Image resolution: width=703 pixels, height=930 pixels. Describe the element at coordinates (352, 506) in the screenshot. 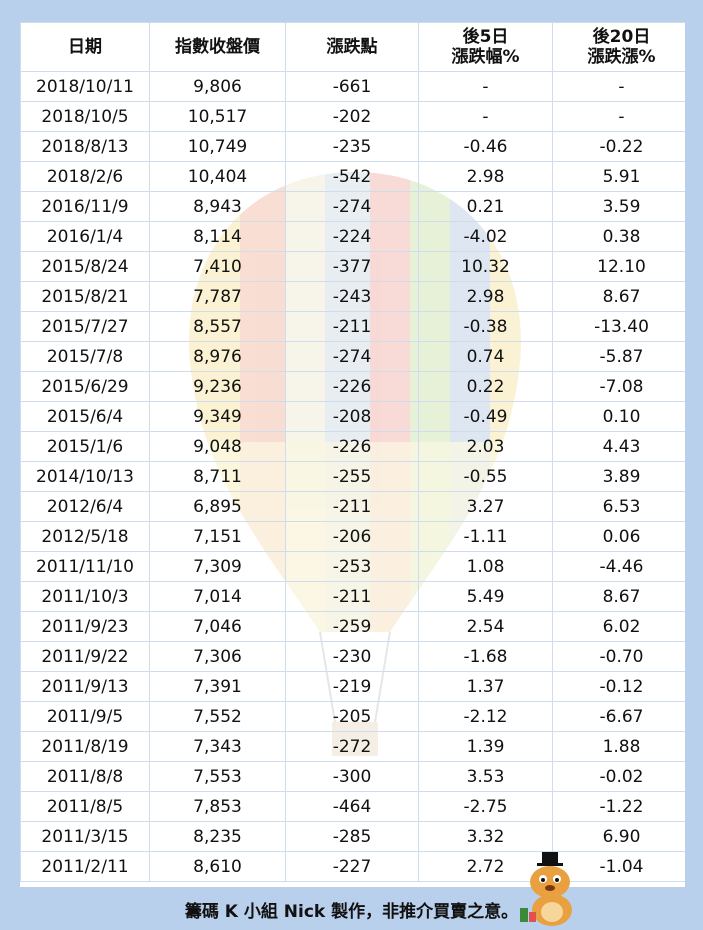

I see `table-row: 2012/6/4 6,895 -211 3.27 6.53` at that location.